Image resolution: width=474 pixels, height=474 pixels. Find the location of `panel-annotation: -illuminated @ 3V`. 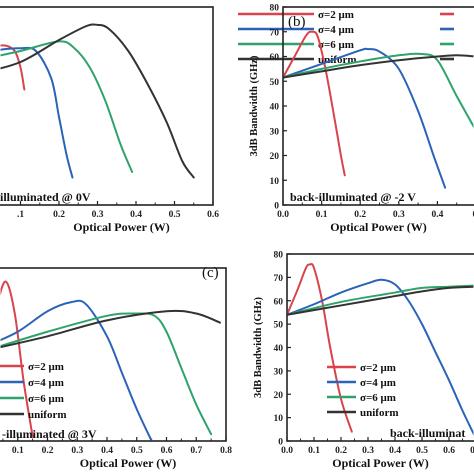

panel-annotation: -illuminated @ 3V is located at coordinates (49, 434).